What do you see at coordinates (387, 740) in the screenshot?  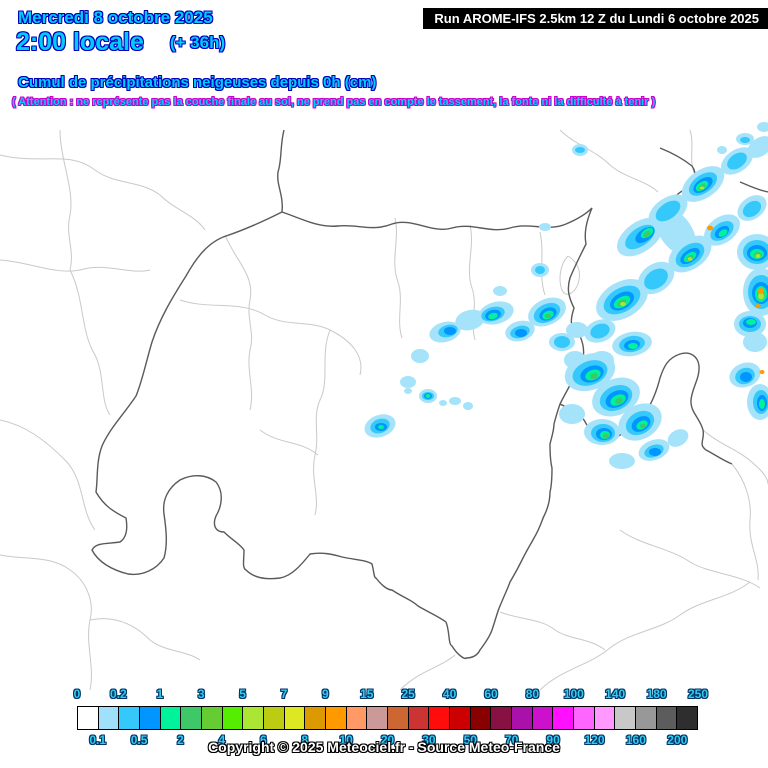 I see `legend-tick-label: 20` at bounding box center [387, 740].